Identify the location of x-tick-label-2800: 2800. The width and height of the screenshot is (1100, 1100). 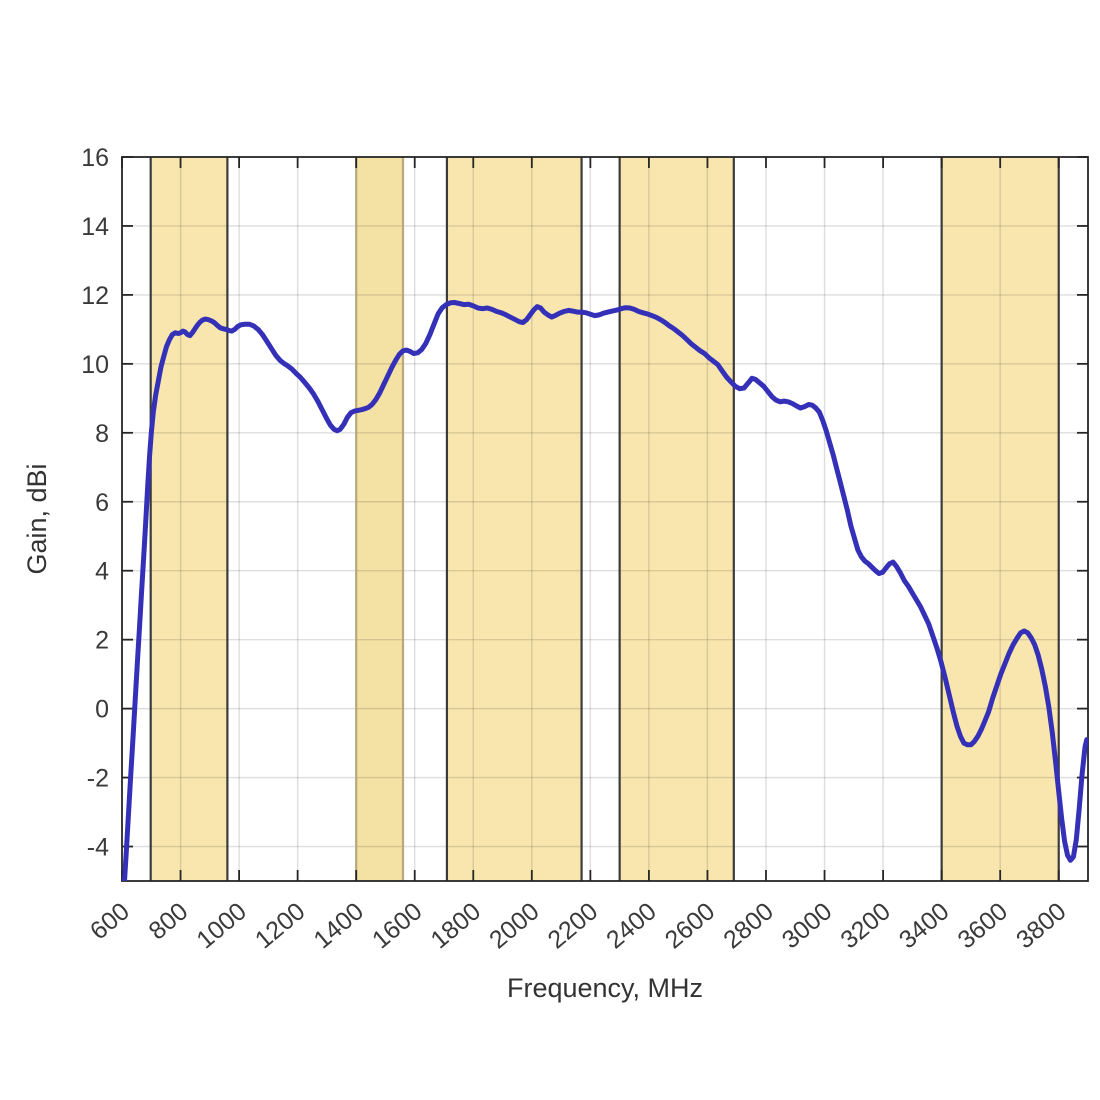
(748, 925).